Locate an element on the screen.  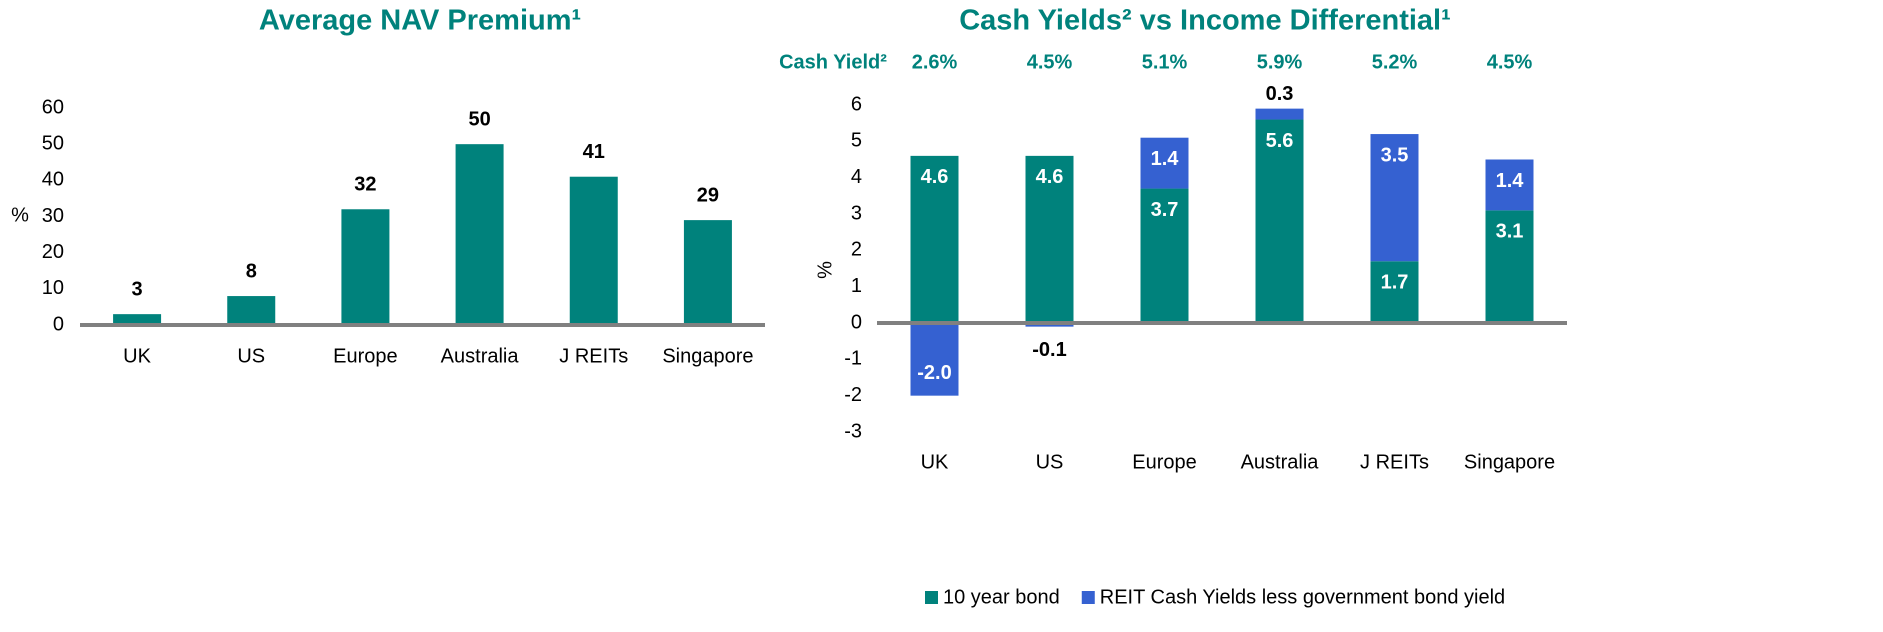
data-label: 0.3 is located at coordinates (1280, 94).